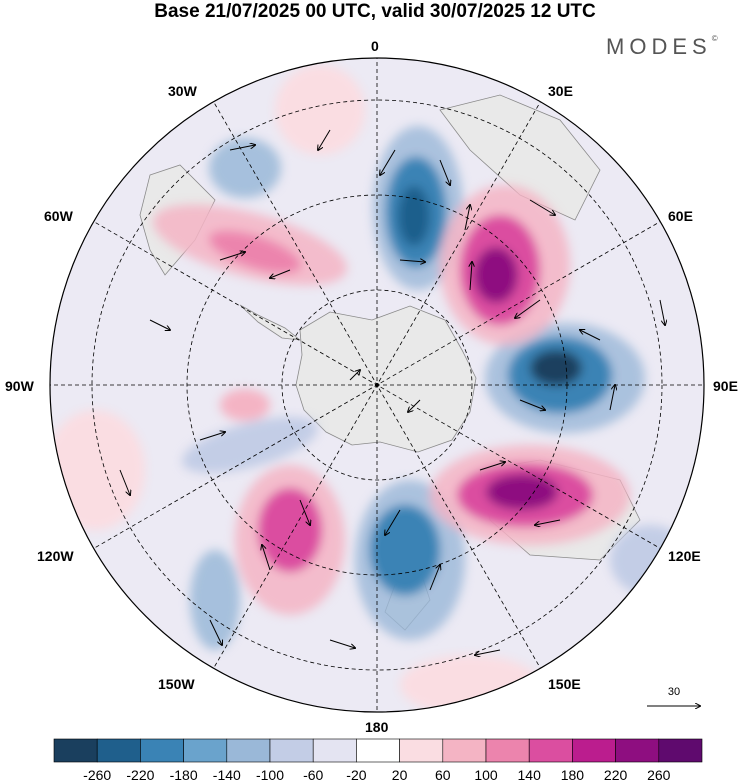 The image size is (750, 783). What do you see at coordinates (414, 216) in the screenshot?
I see `neg-core-south-atlantic-inner` at bounding box center [414, 216].